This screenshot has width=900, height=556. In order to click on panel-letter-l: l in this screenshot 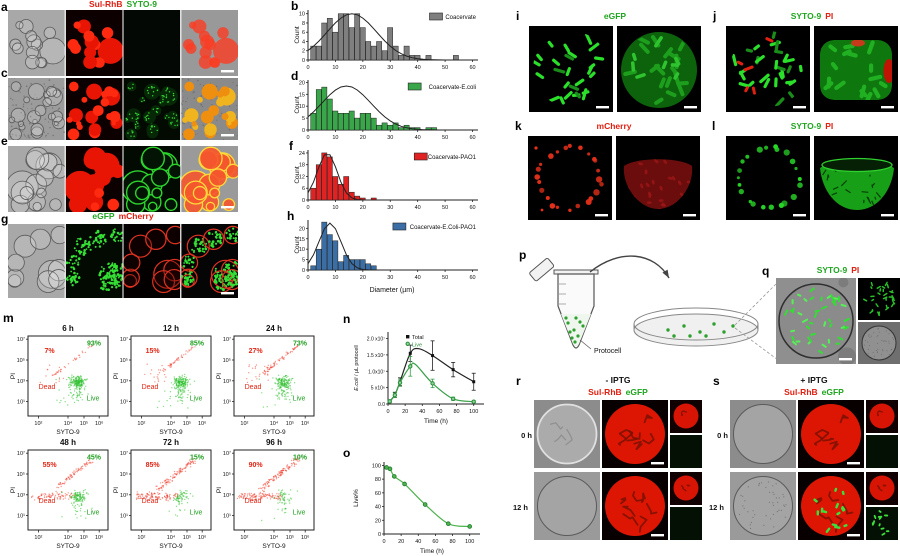, I will do `click(714, 126)`.